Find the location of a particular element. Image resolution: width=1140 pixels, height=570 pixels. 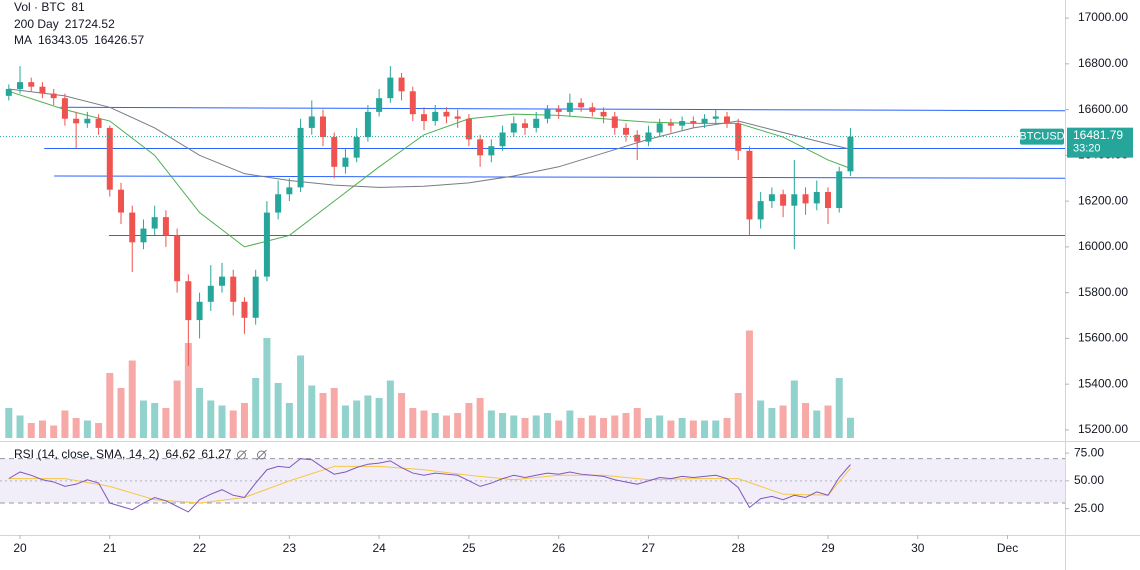

x-tick-label: 26 is located at coordinates (559, 548).